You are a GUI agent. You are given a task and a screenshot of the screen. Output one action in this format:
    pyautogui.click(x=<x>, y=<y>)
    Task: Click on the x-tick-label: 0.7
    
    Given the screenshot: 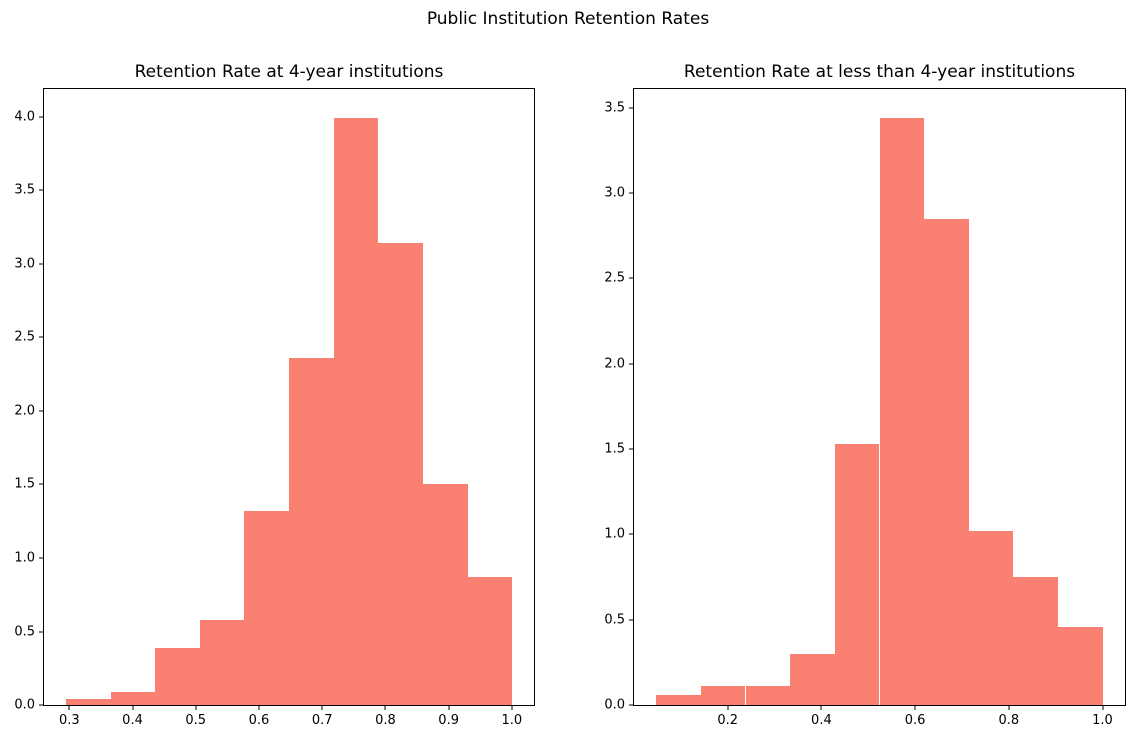 What is the action you would take?
    pyautogui.click(x=322, y=720)
    